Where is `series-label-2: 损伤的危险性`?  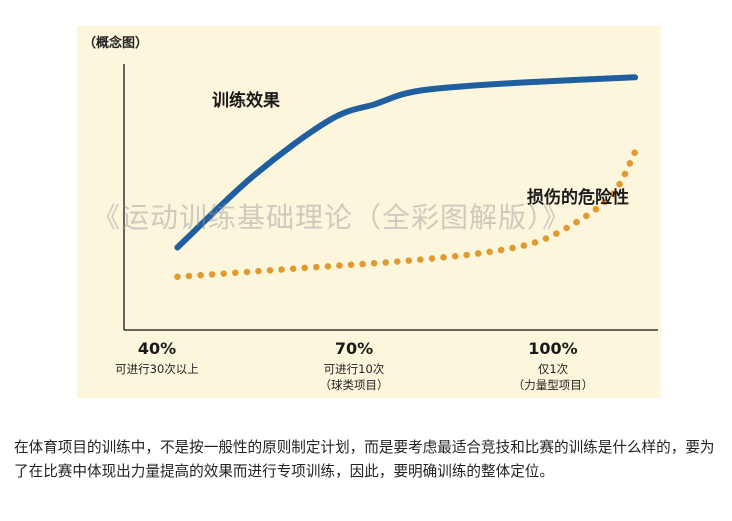 series-label-2: 损伤的危险性 is located at coordinates (578, 197).